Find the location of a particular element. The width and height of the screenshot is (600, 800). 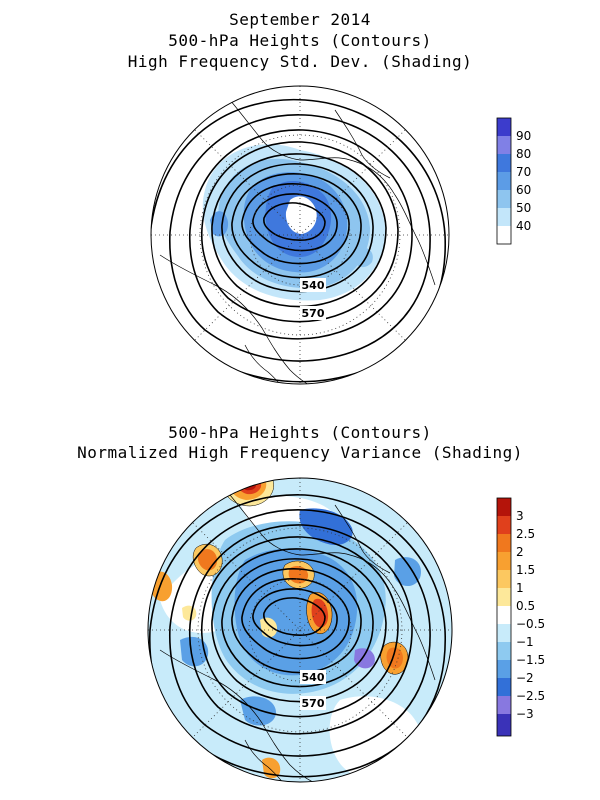

colorbar2-label-neg-2-5: −2.5 is located at coordinates (530, 696).